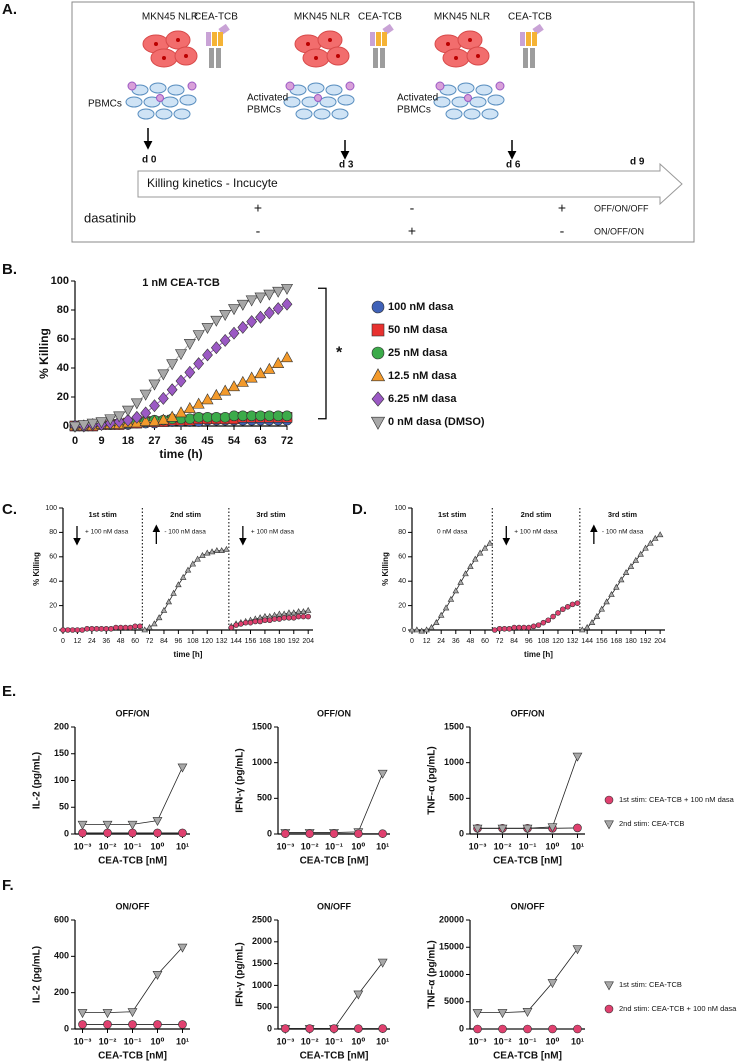 Image resolution: width=737 pixels, height=1061 pixels. Describe the element at coordinates (619, 231) in the screenshot. I see `schedule-label: ON/OFF/ON` at that location.